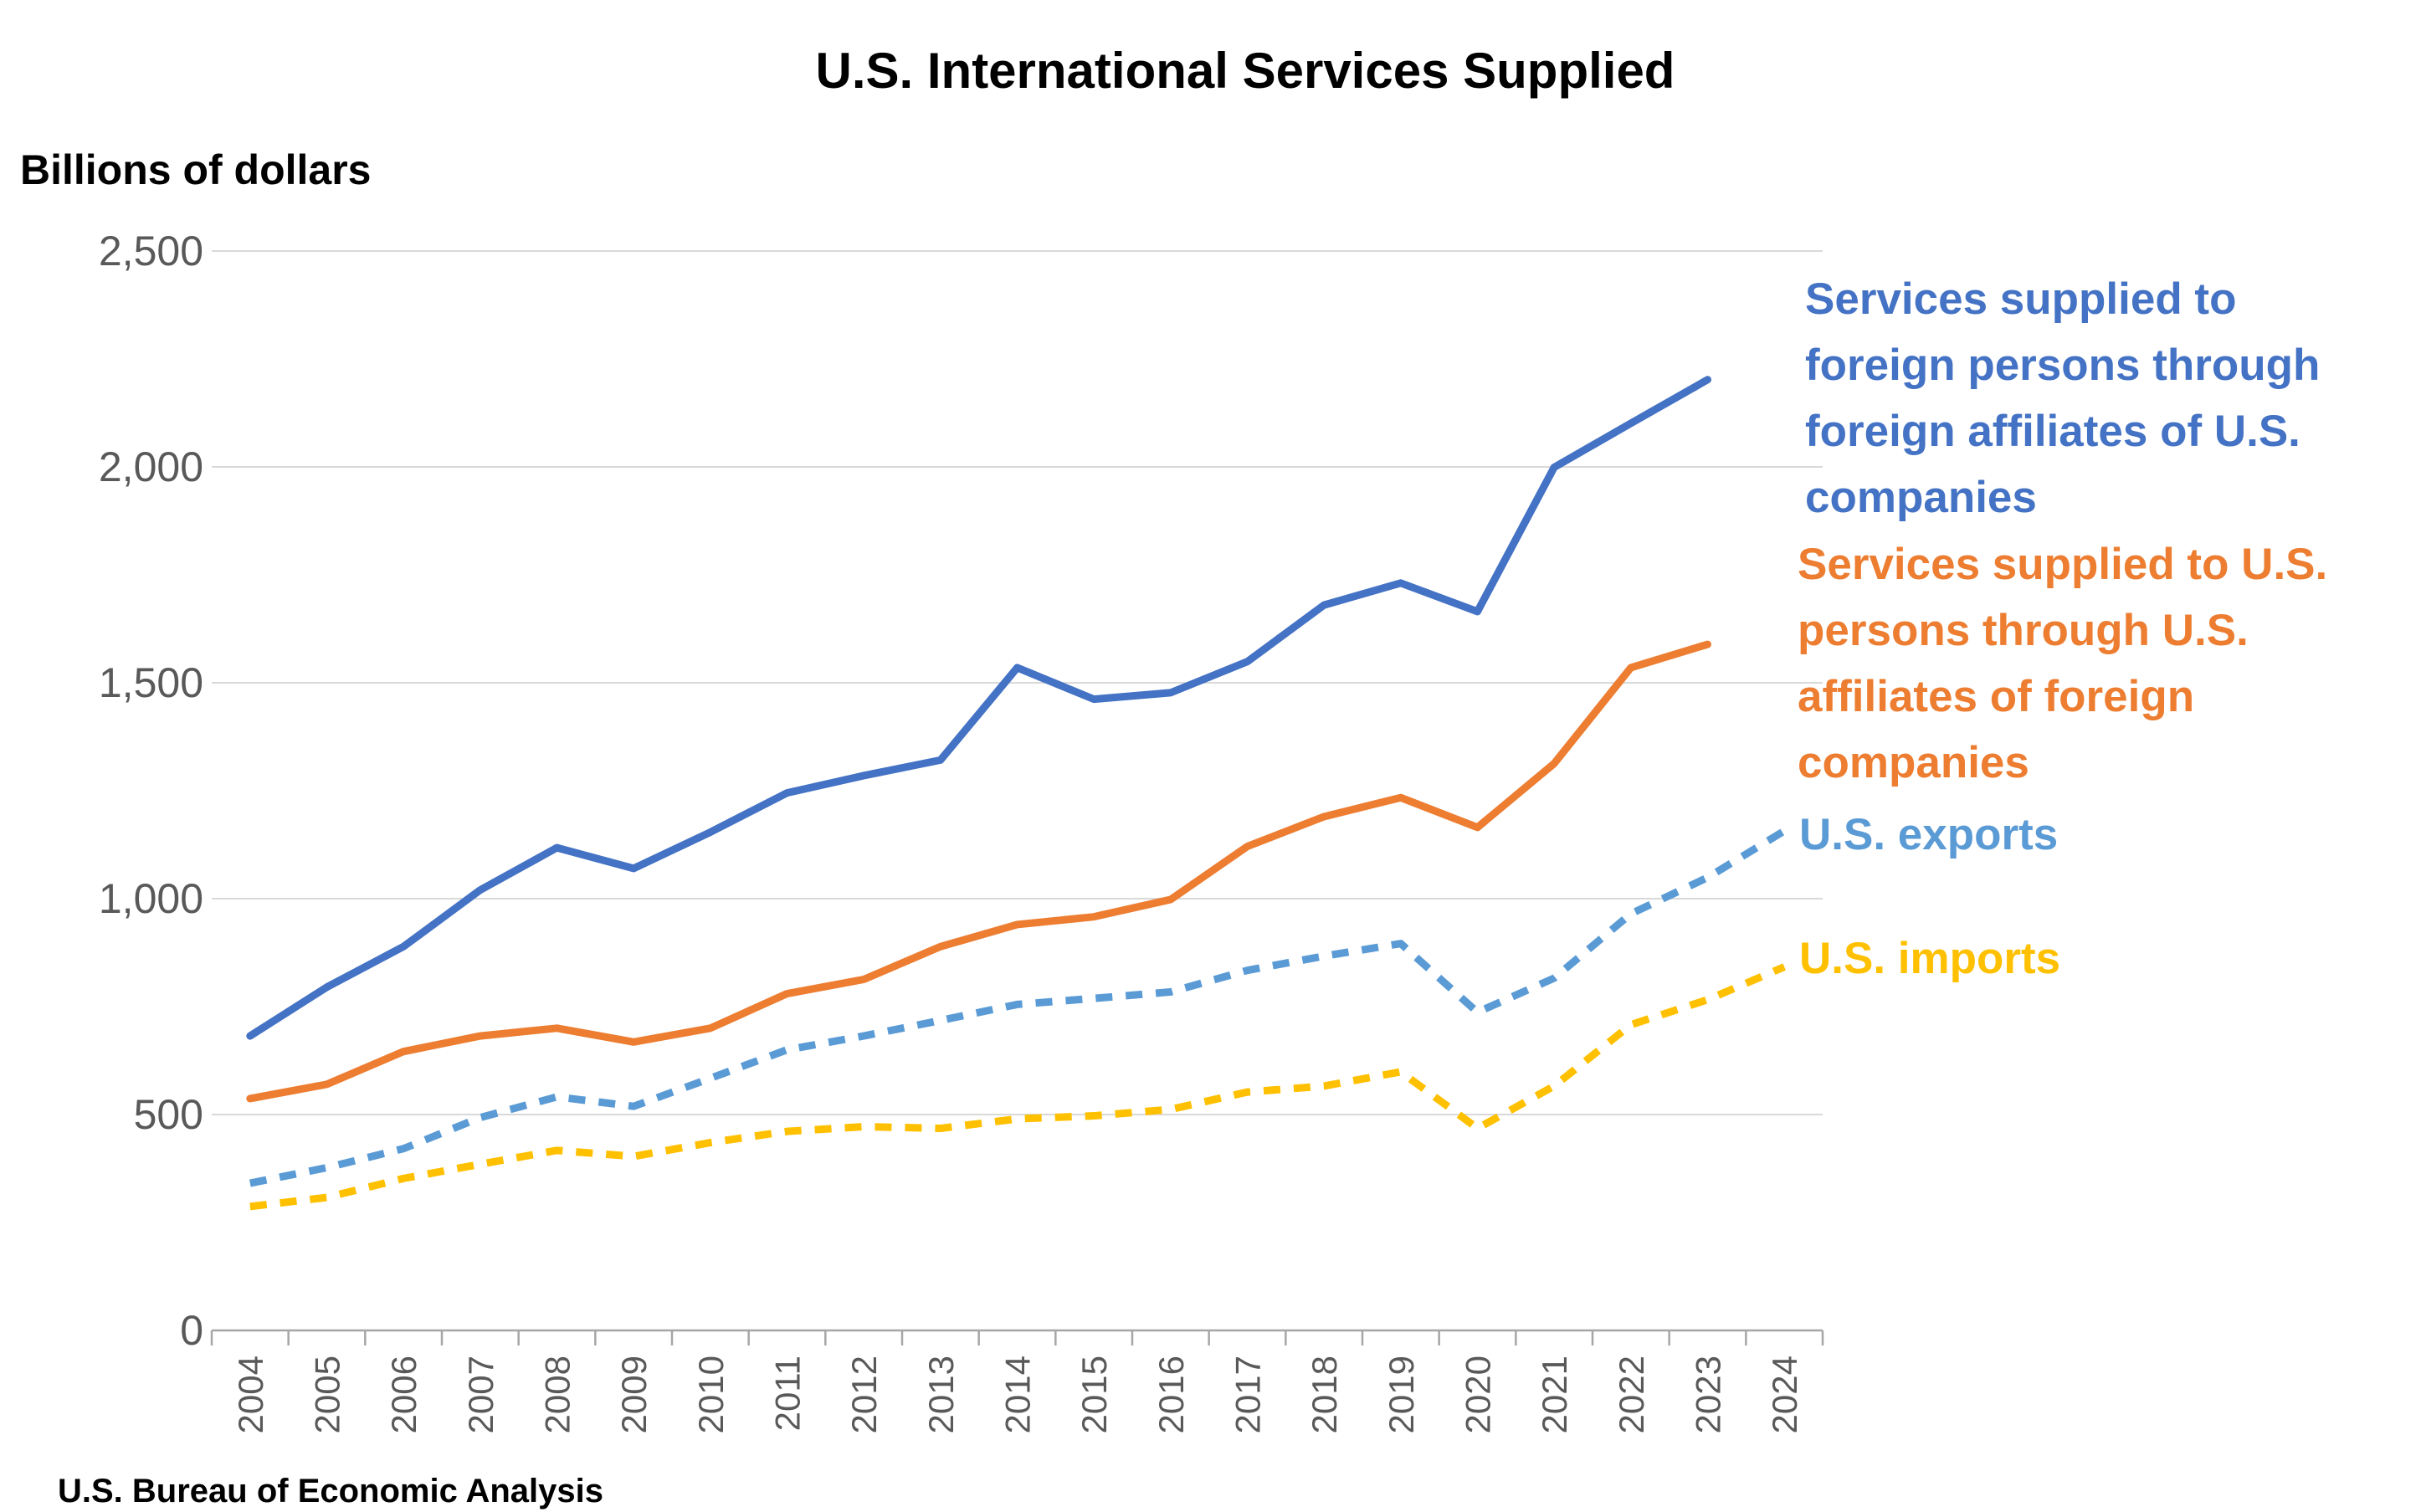  What do you see at coordinates (403, 1394) in the screenshot?
I see `x-tick-label: 2006` at bounding box center [403, 1394].